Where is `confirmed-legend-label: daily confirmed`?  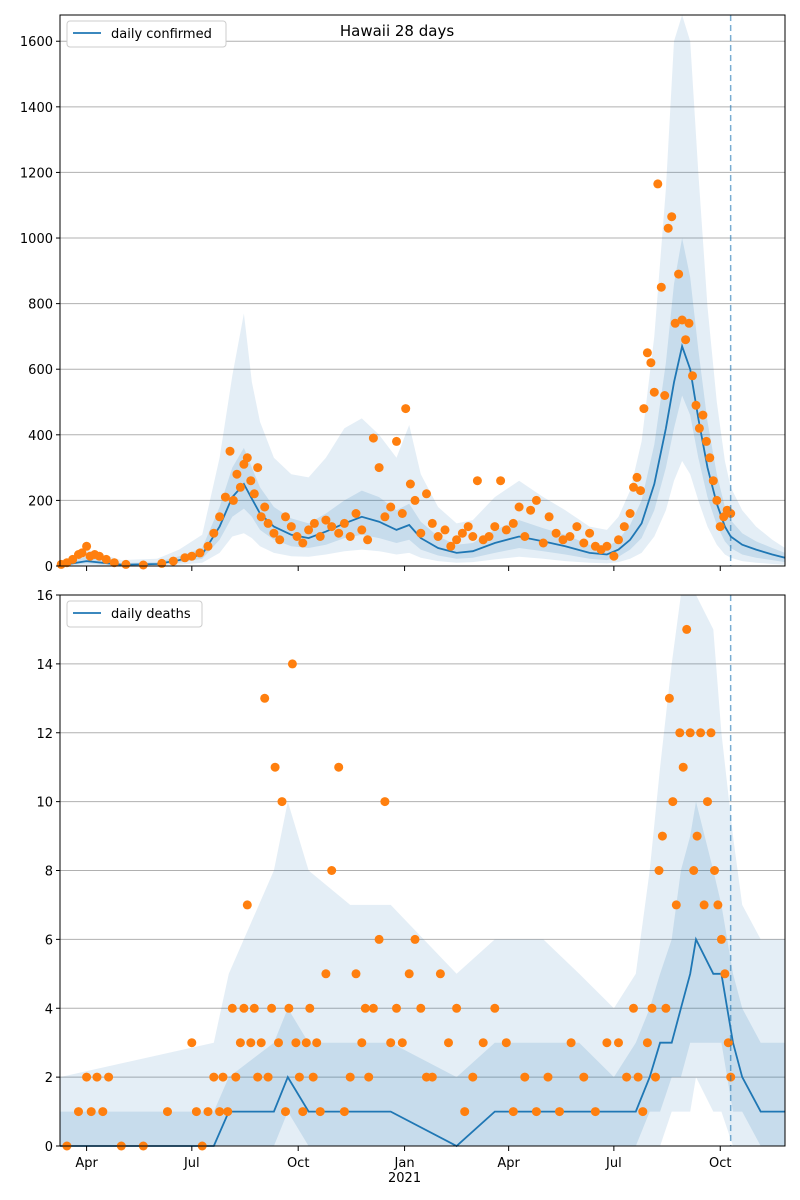 confirmed-legend-label: daily confirmed is located at coordinates (161, 34).